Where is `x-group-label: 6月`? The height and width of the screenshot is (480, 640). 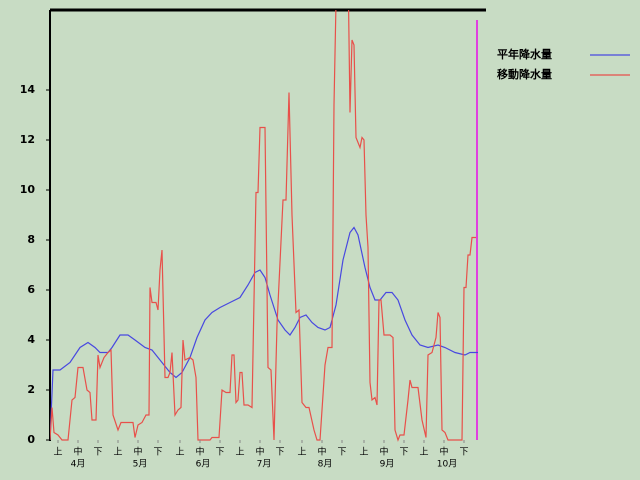
x-group-label: 6月 is located at coordinates (203, 464).